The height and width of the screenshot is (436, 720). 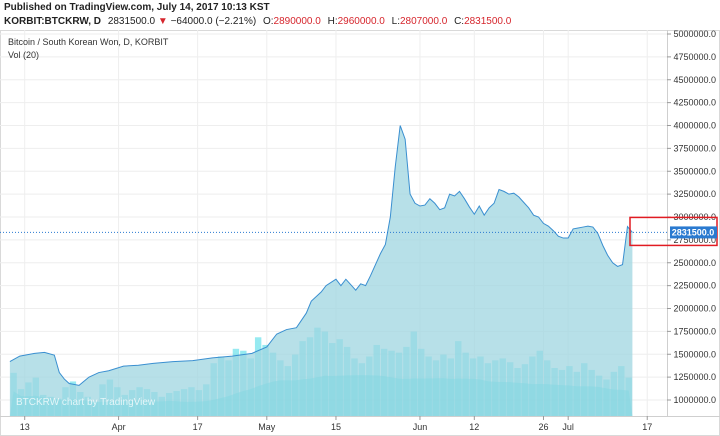 What do you see at coordinates (694, 34) in the screenshot?
I see `y-tick-label: 5000000.0` at bounding box center [694, 34].